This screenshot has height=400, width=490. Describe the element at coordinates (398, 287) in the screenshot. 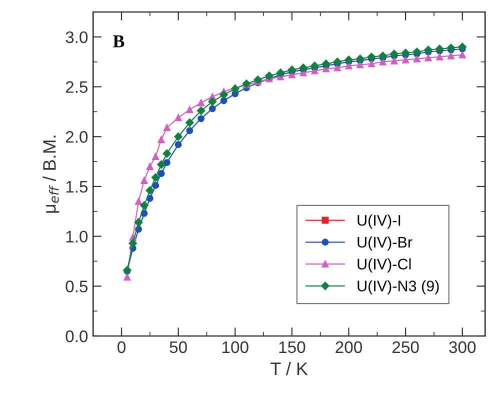

I see `legend-label: U(IV)-N3 (9)` at that location.